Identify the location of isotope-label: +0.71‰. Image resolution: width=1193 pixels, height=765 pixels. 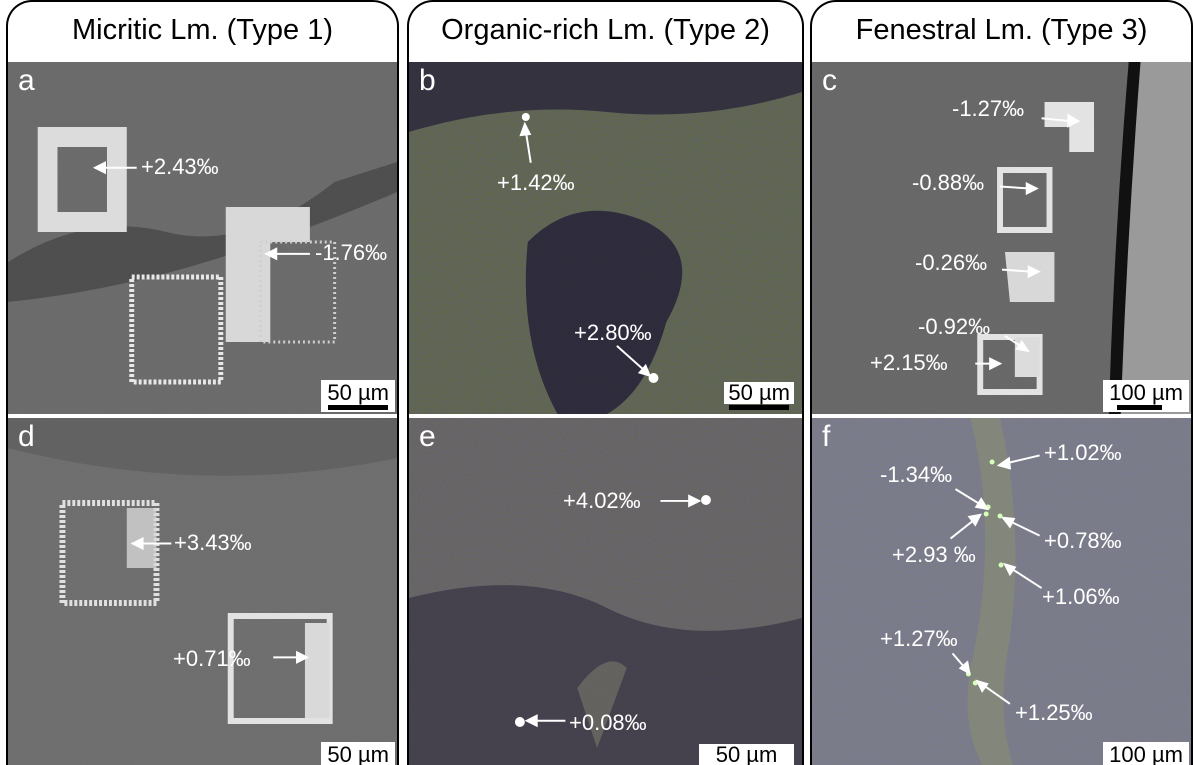
(212, 658).